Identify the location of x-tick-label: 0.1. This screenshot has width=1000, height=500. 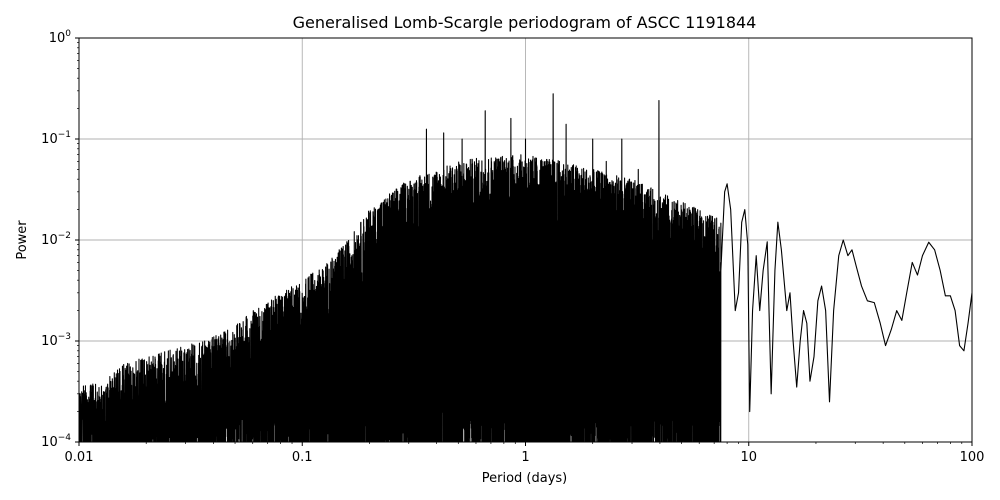
(302, 457).